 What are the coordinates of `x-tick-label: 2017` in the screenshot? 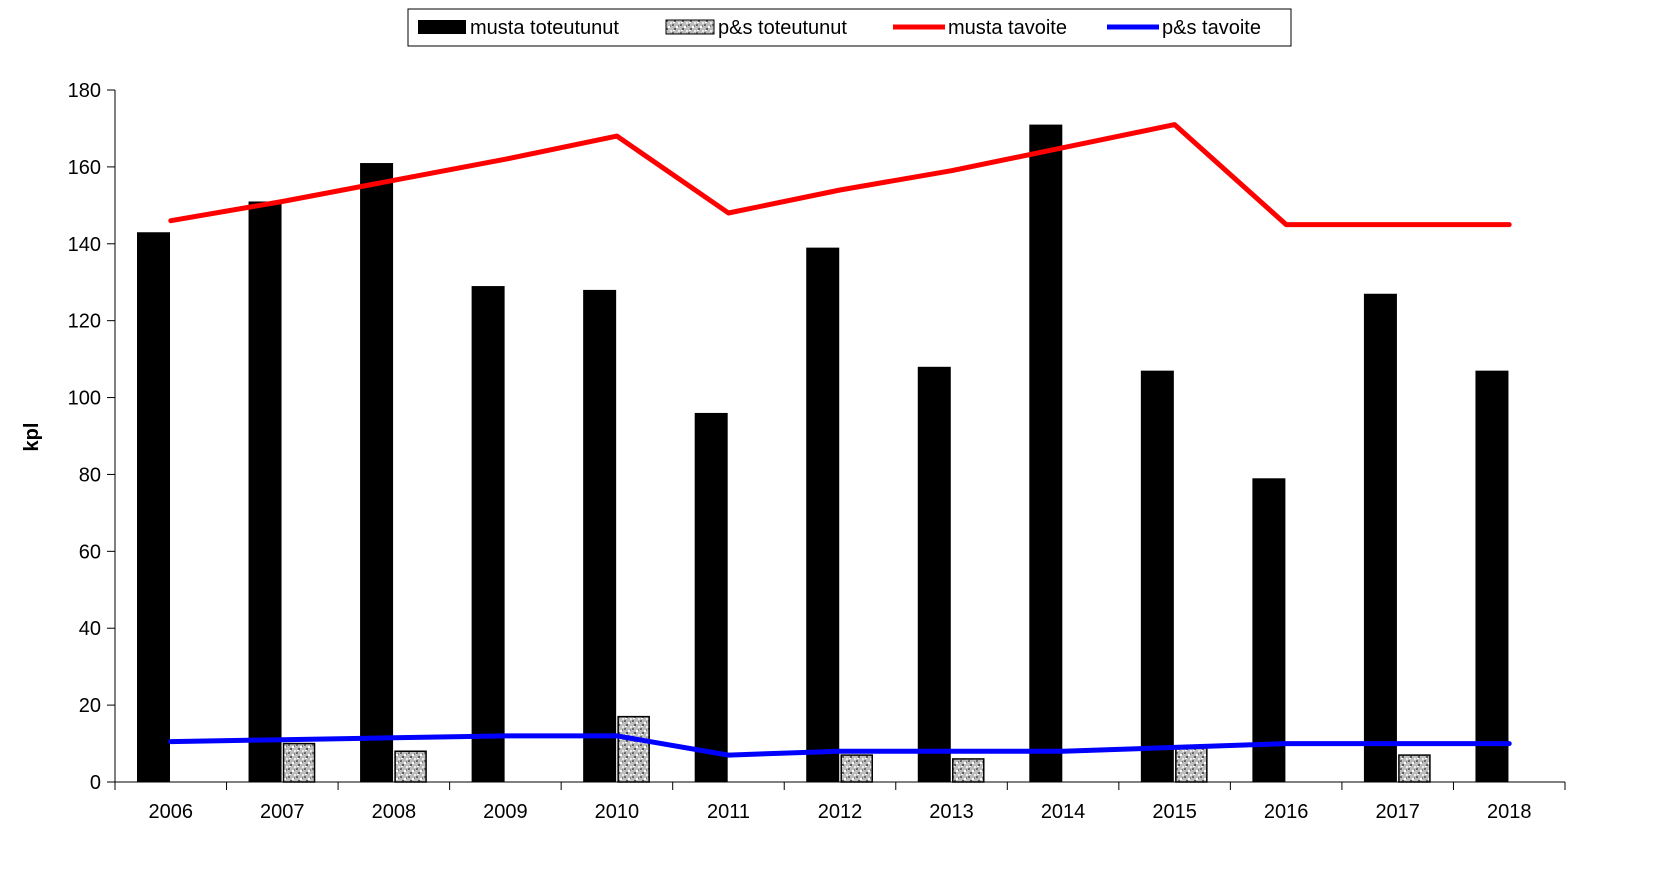 It's located at (1397, 812).